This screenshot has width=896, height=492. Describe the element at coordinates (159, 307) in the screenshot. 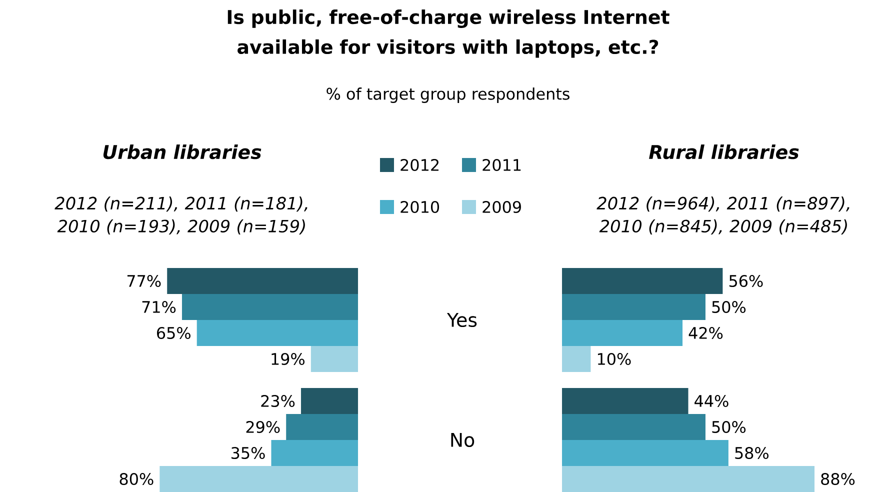

I see `data-label: 71%` at that location.